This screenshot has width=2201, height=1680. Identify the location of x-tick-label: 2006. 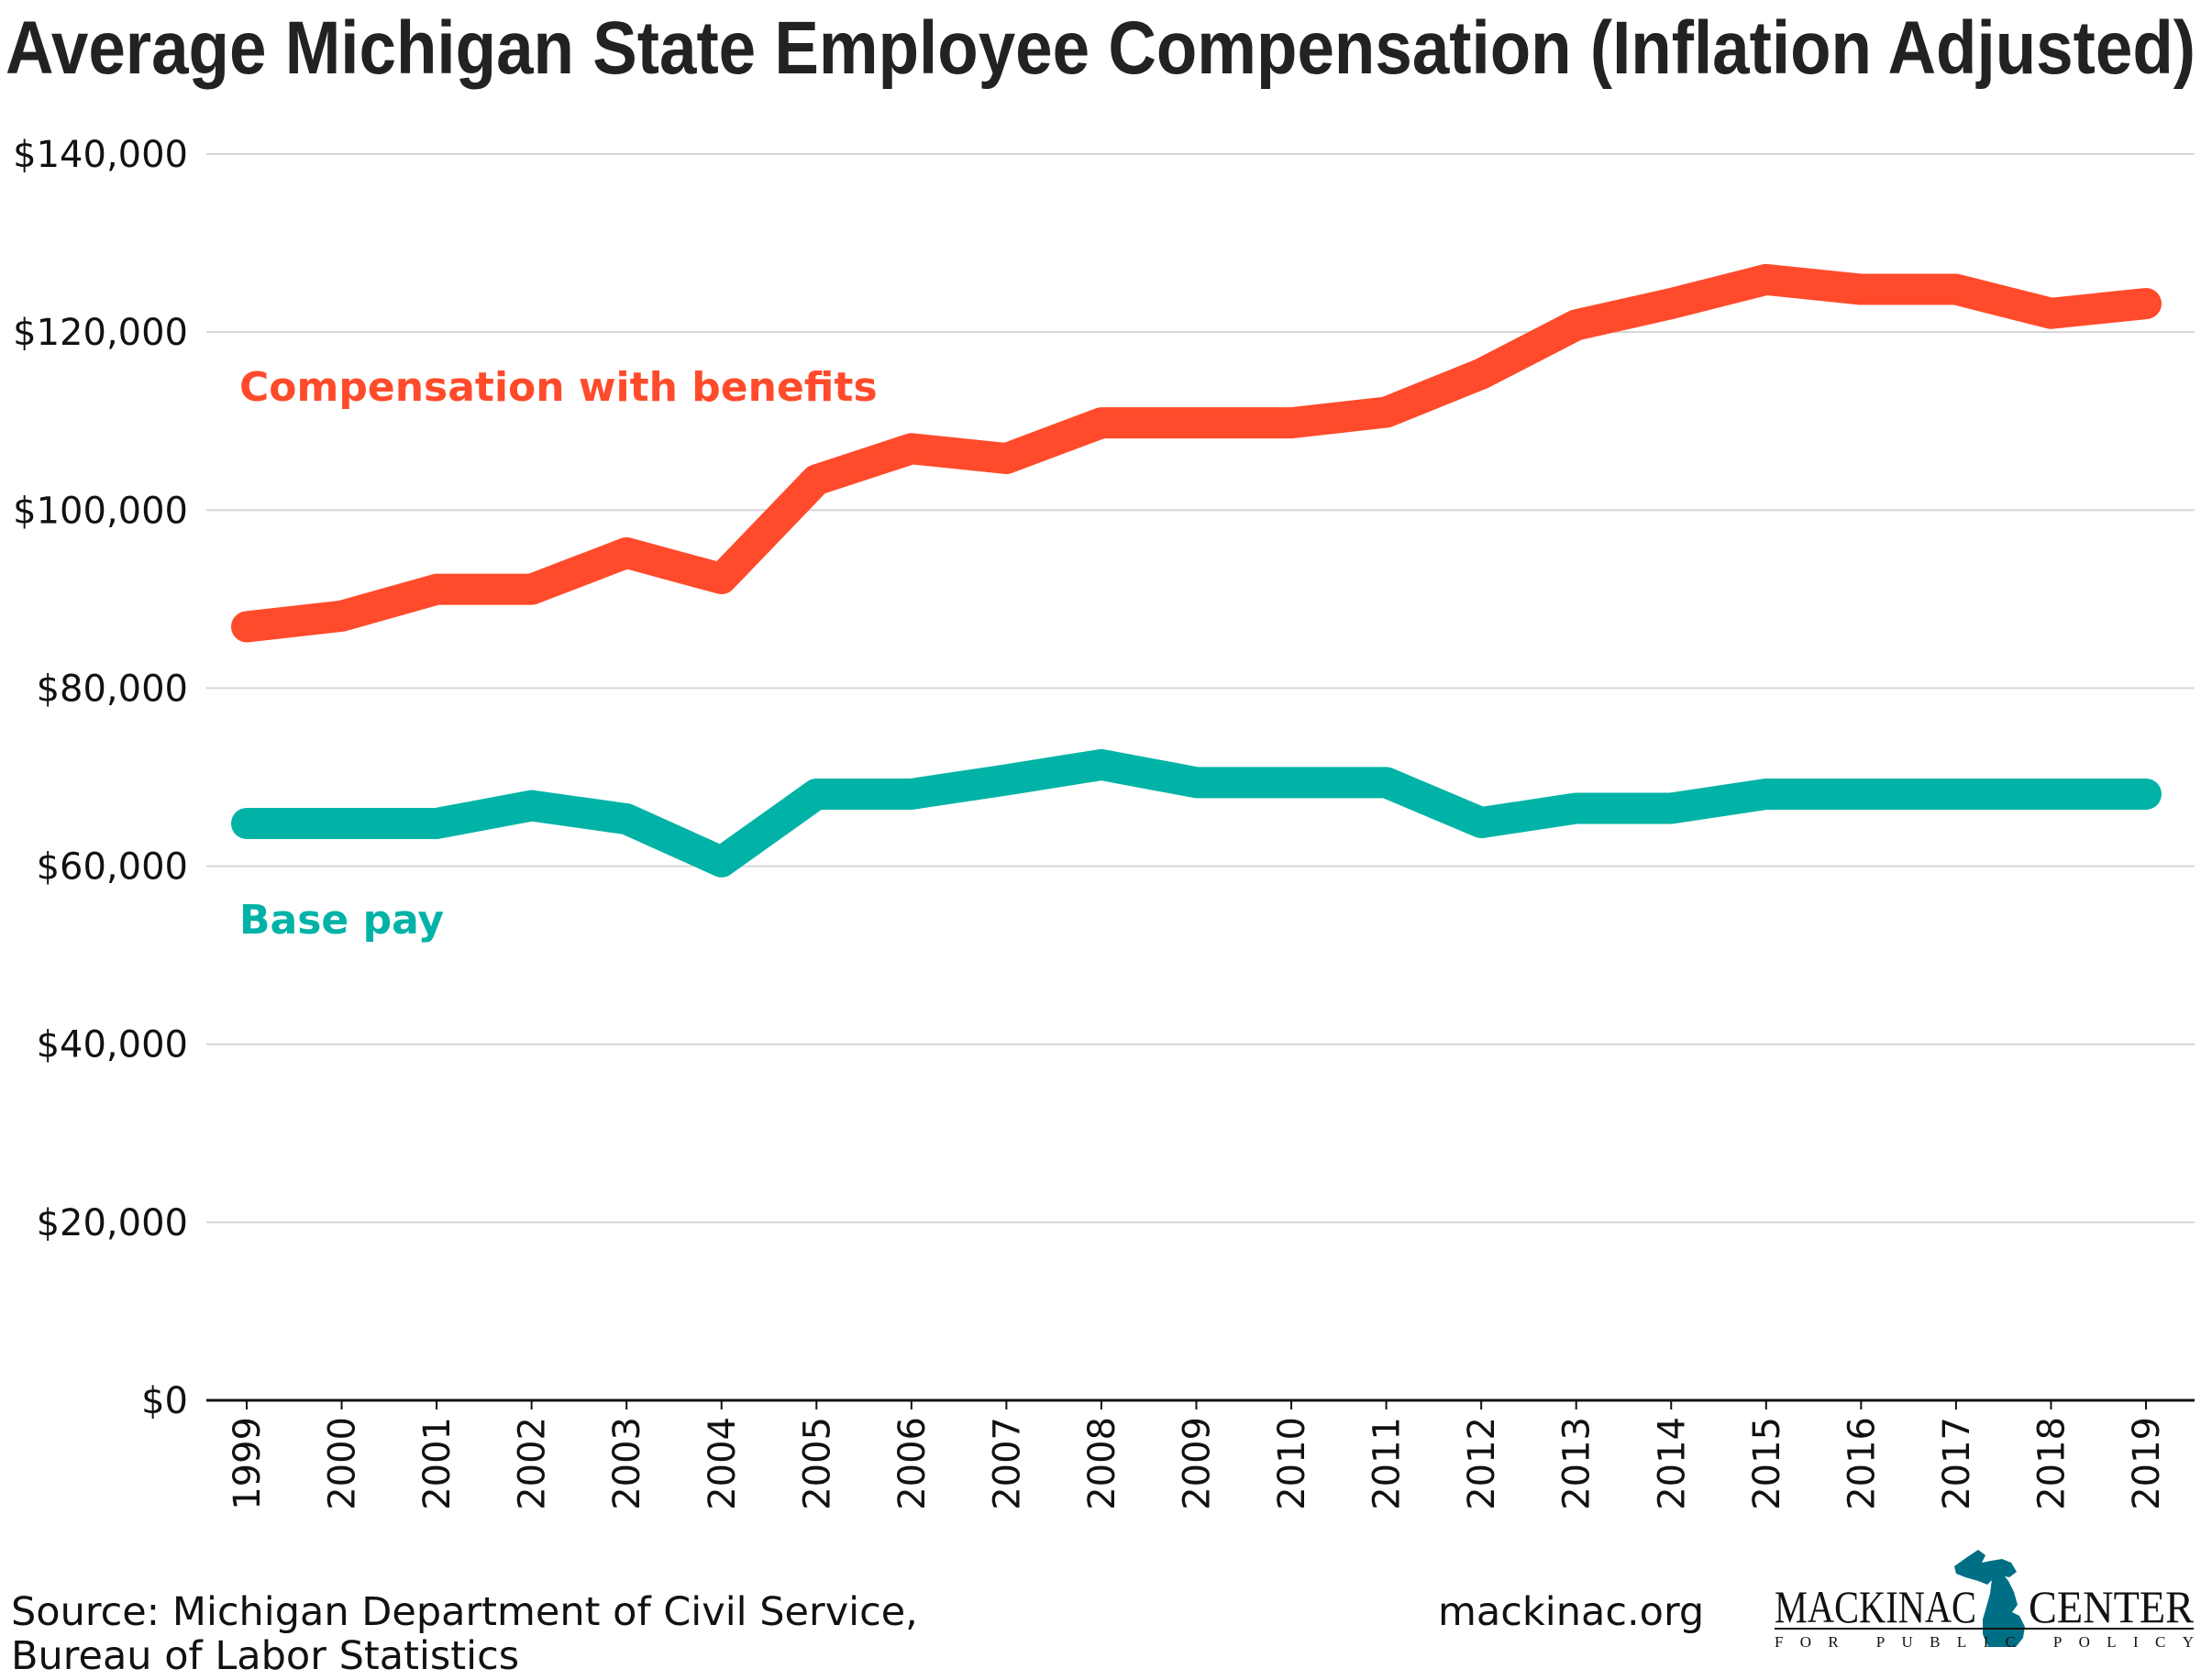
(913, 1463).